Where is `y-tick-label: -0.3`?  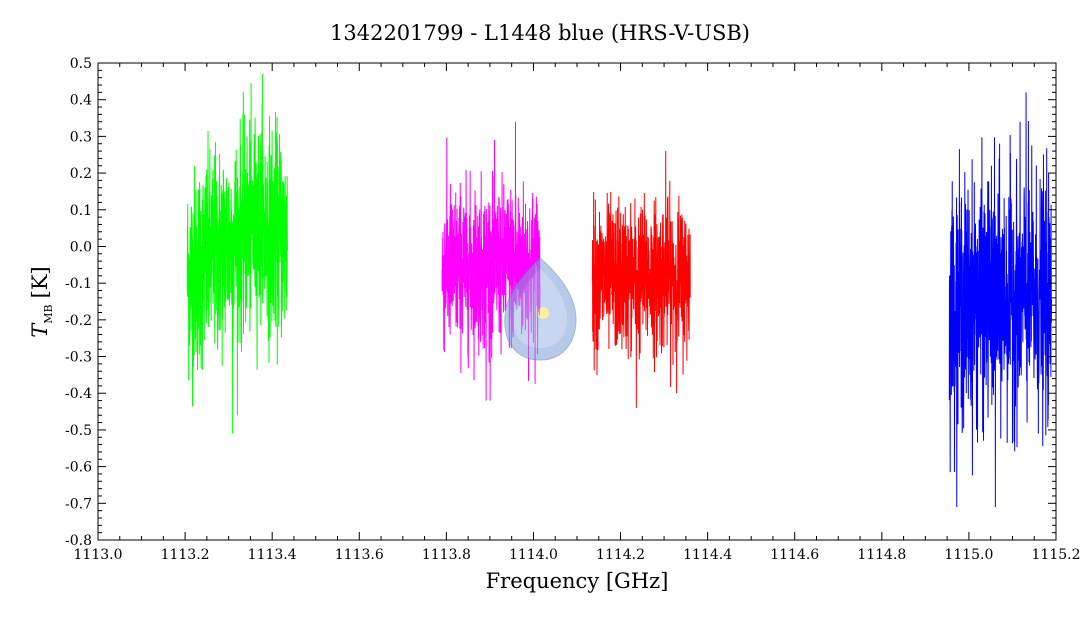 y-tick-label: -0.3 is located at coordinates (78, 358).